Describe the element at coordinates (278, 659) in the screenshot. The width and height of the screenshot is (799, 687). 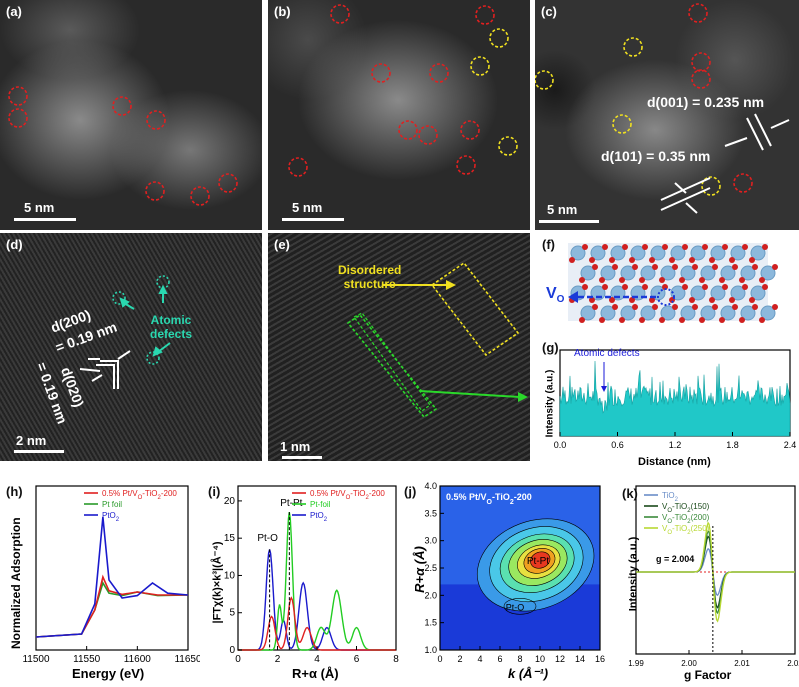
I see `x-tick-label: 2` at that location.